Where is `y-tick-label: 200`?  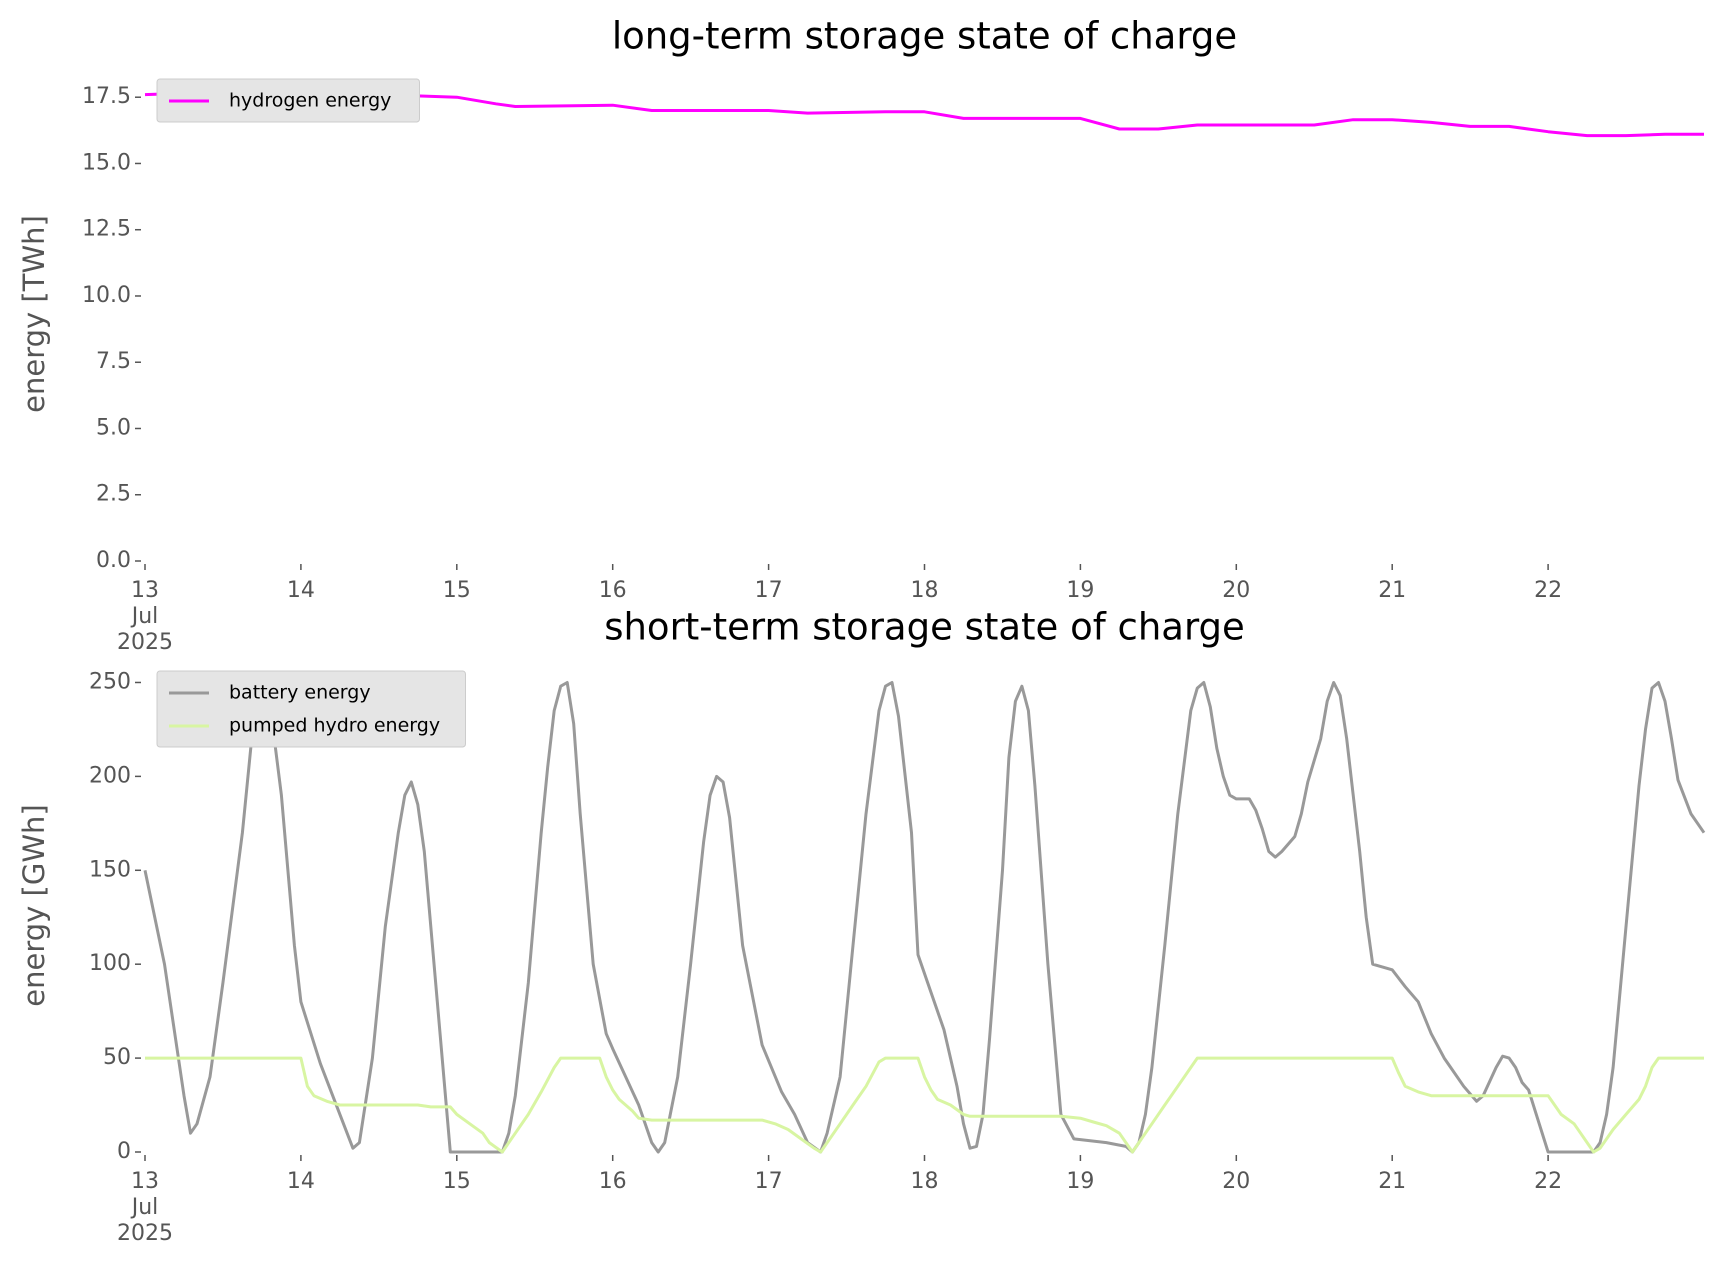 y-tick-label: 200 is located at coordinates (110, 775).